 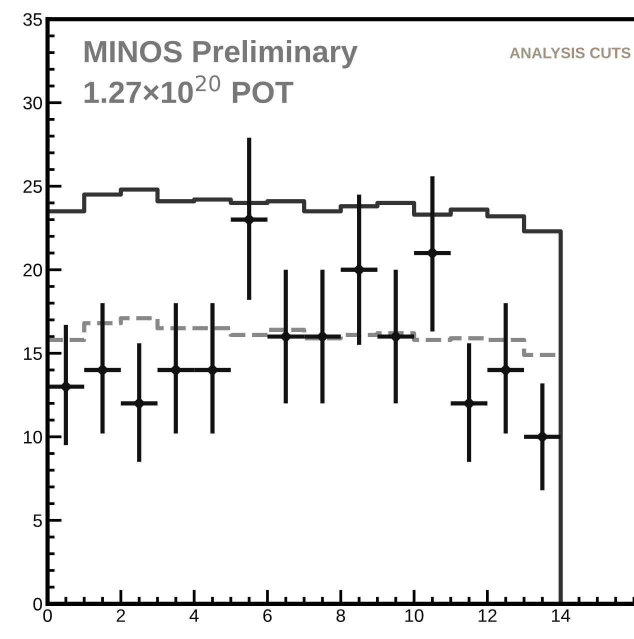 I want to click on x-tick-label: 8, so click(x=341, y=615).